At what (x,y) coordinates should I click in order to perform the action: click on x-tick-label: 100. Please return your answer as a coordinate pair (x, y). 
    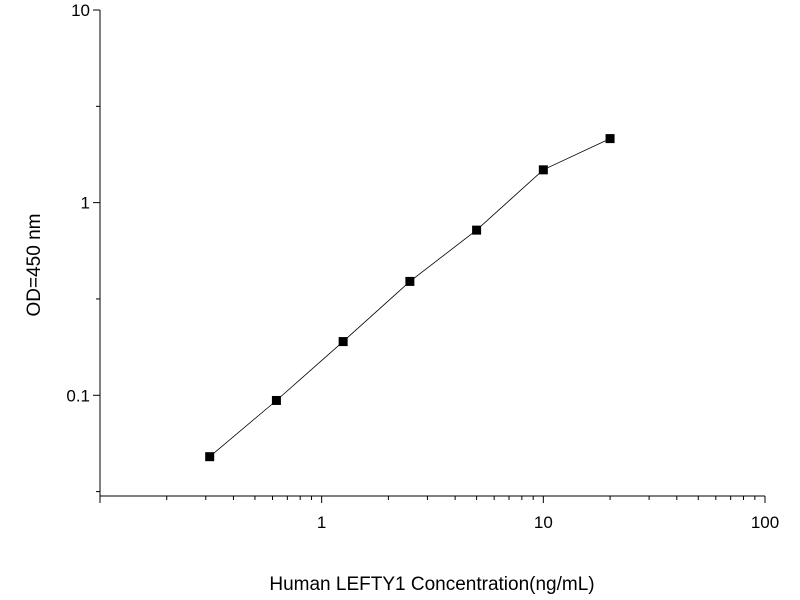
    Looking at the image, I should click on (765, 522).